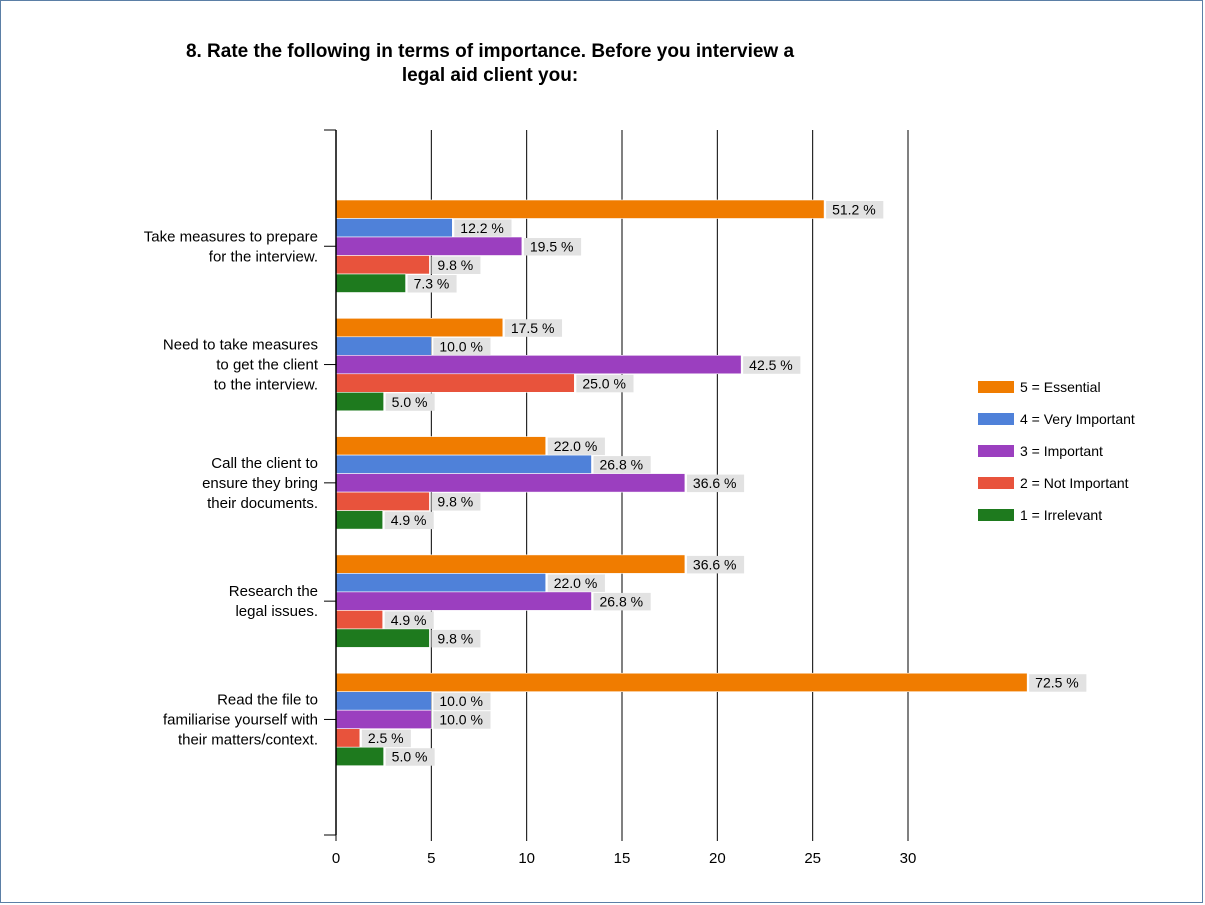  I want to click on category-label-3-0: Research the, so click(273, 591).